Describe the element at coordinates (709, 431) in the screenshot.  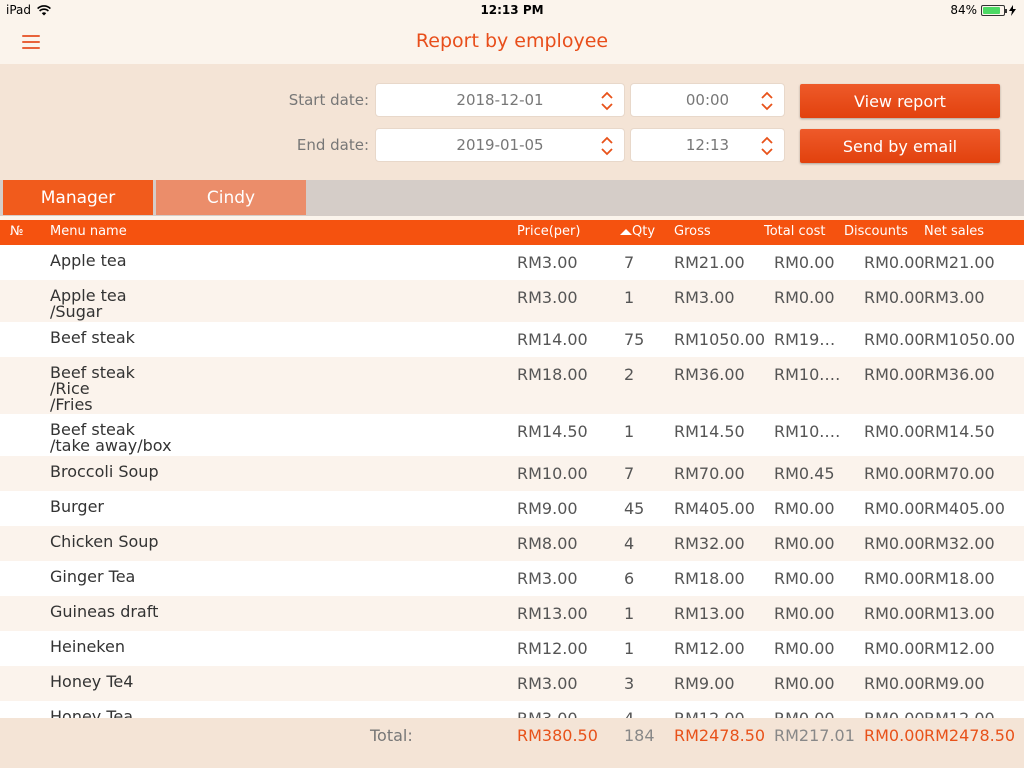
I see `gross-cell: RM14.50` at that location.